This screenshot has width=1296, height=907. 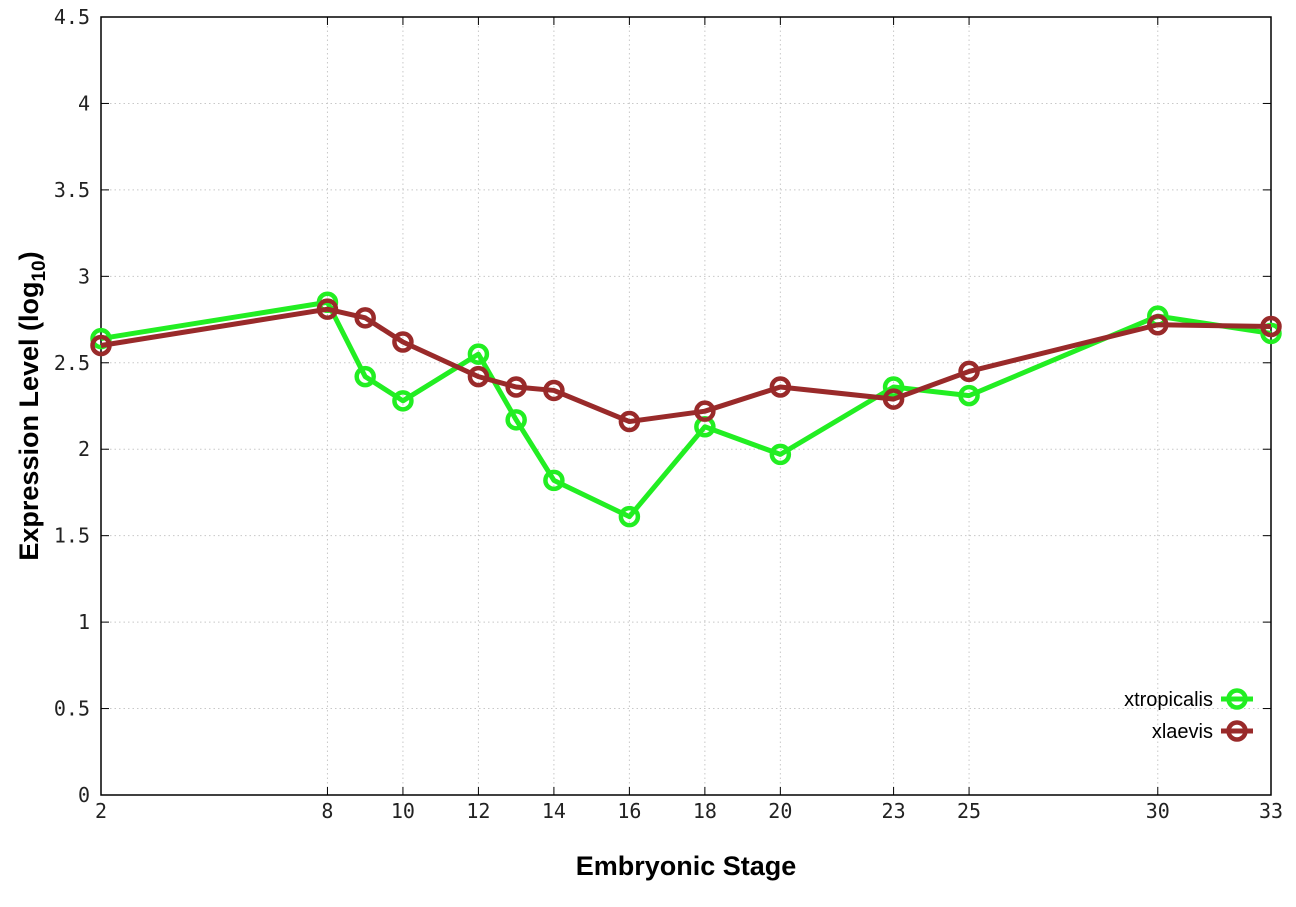 What do you see at coordinates (1158, 811) in the screenshot?
I see `x-tick-label: 30` at bounding box center [1158, 811].